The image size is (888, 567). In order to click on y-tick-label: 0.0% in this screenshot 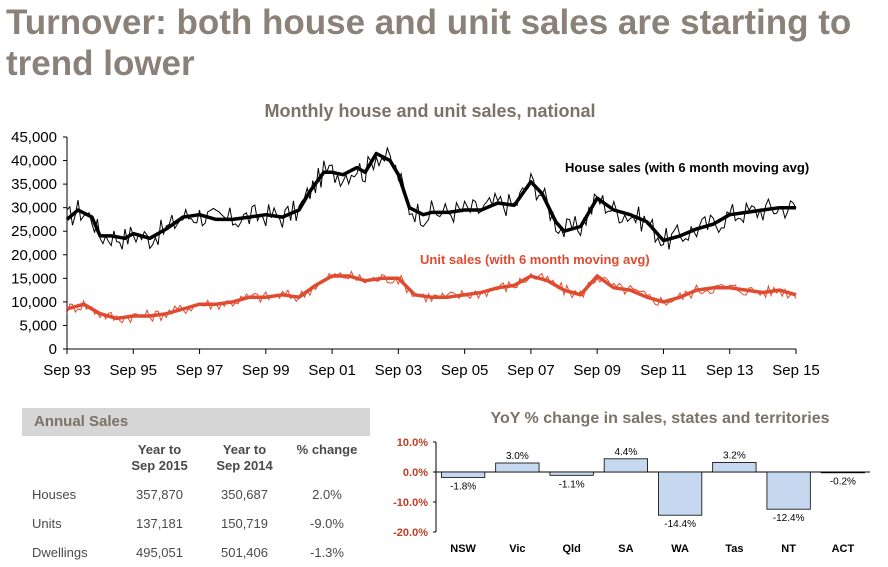, I will do `click(415, 473)`.